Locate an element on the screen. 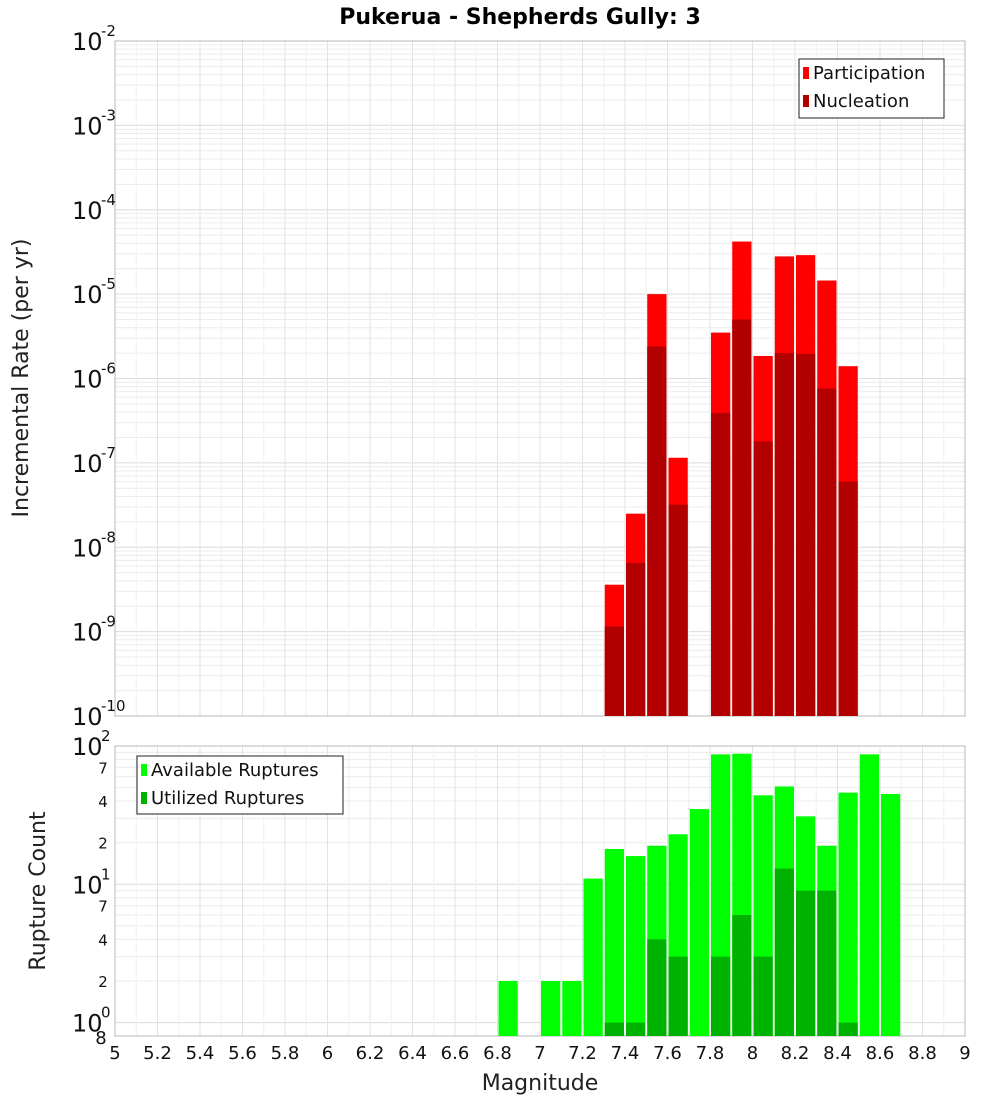 Image resolution: width=1000 pixels, height=1100 pixels. x-tick-label: 6.6 is located at coordinates (455, 1053).